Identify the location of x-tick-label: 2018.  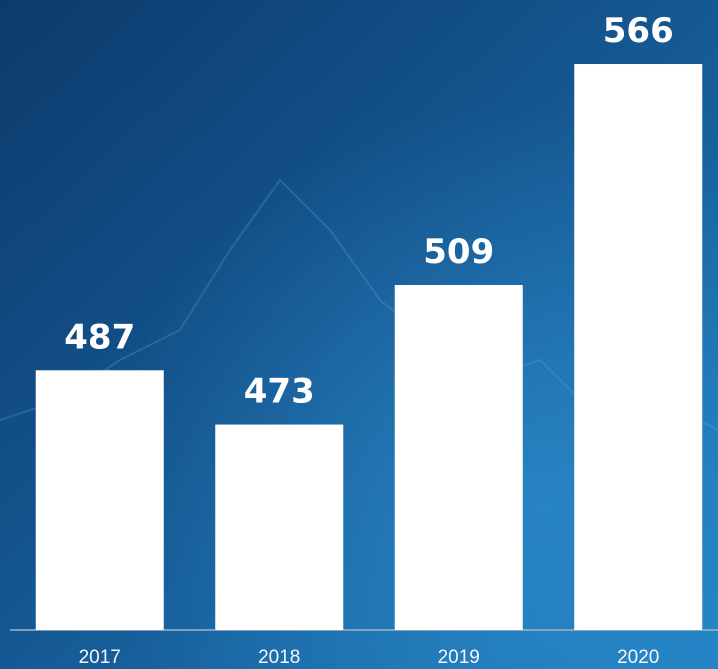
(279, 657).